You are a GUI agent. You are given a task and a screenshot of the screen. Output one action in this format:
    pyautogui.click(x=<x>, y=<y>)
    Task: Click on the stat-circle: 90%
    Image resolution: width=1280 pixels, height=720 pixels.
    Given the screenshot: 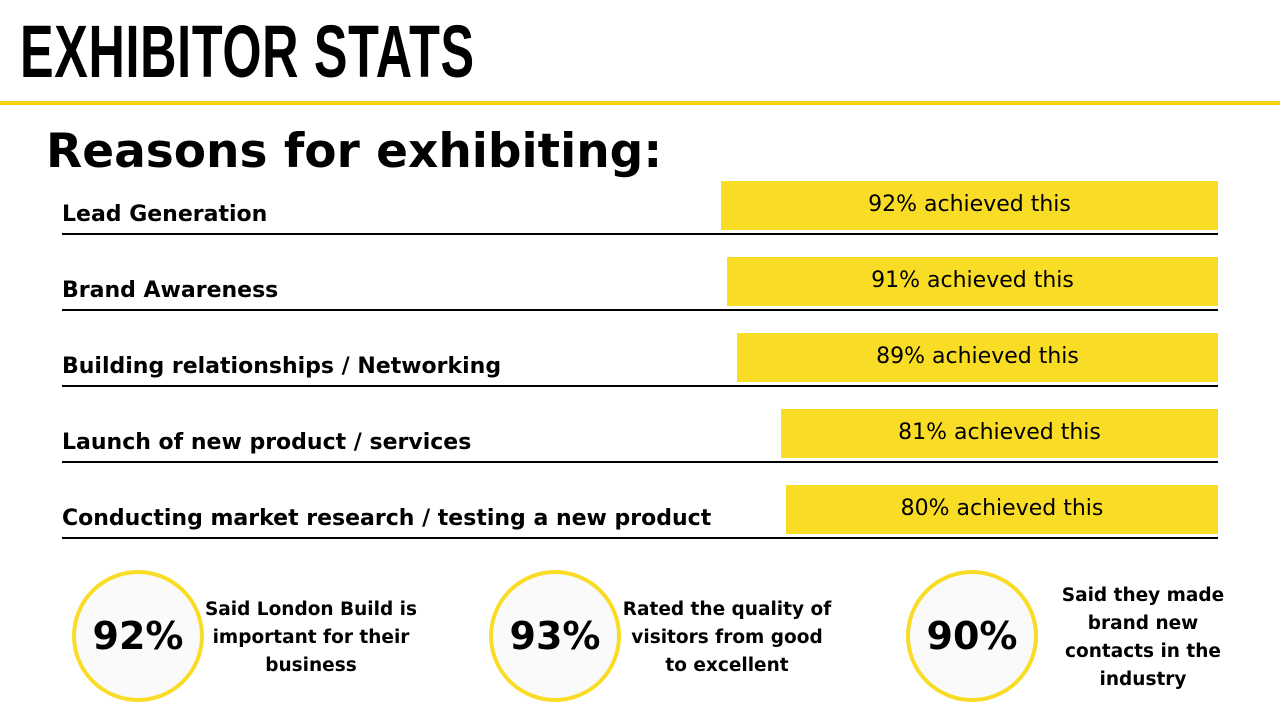 What is the action you would take?
    pyautogui.click(x=972, y=636)
    